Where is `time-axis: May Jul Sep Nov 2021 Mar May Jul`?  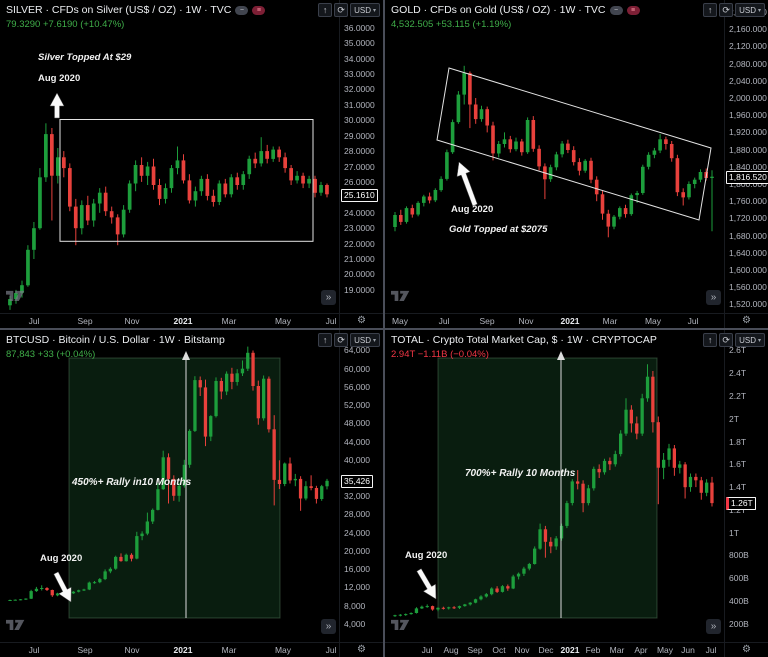 time-axis: May Jul Sep Nov 2021 Mar May Jul is located at coordinates (554, 320).